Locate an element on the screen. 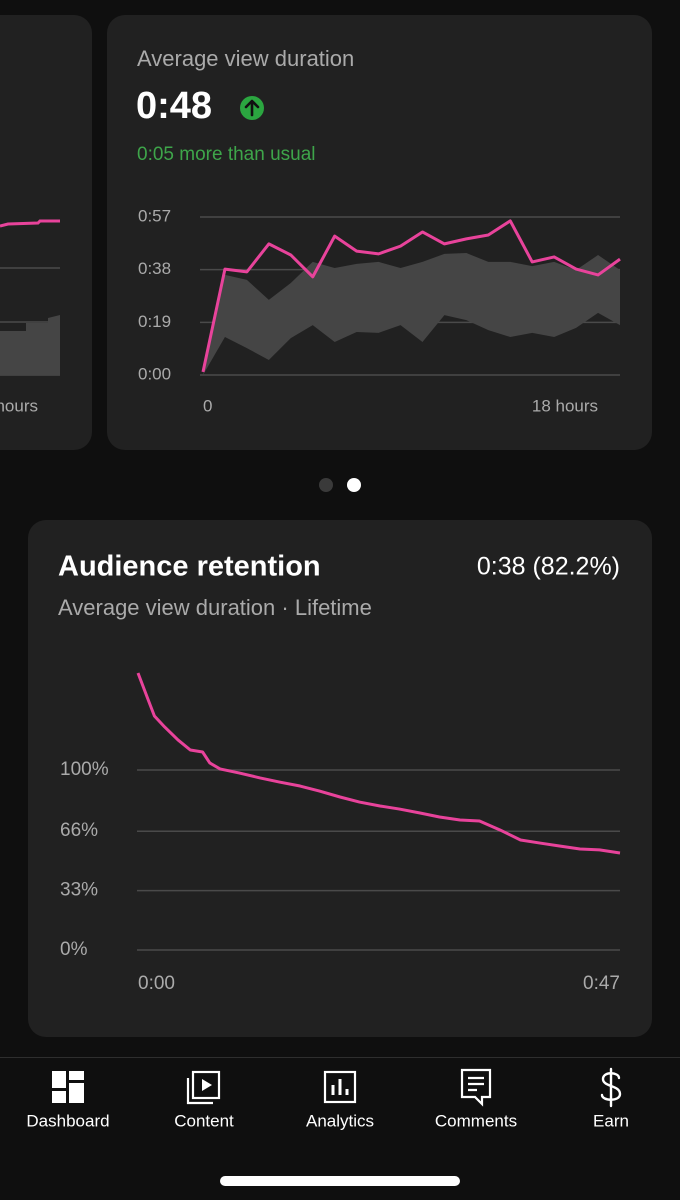 The image size is (680, 1200). nav-label: Dashboard is located at coordinates (67, 1120).